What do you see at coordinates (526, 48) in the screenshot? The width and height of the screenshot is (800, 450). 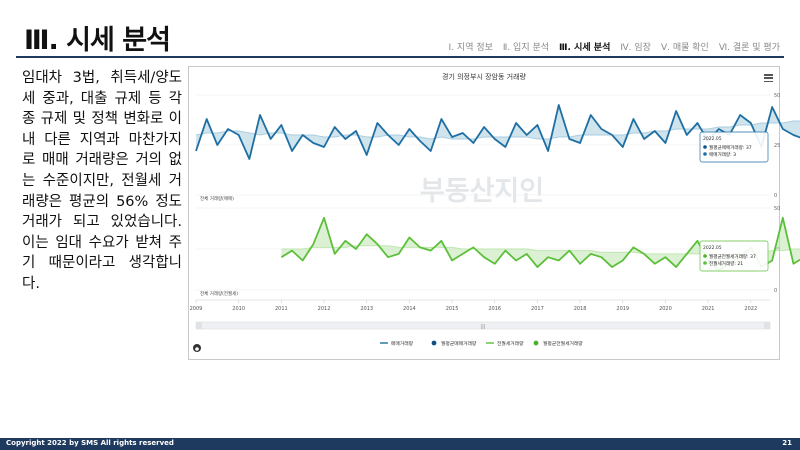 I see `nav-item-2: Ⅱ. 입지 분석` at bounding box center [526, 48].